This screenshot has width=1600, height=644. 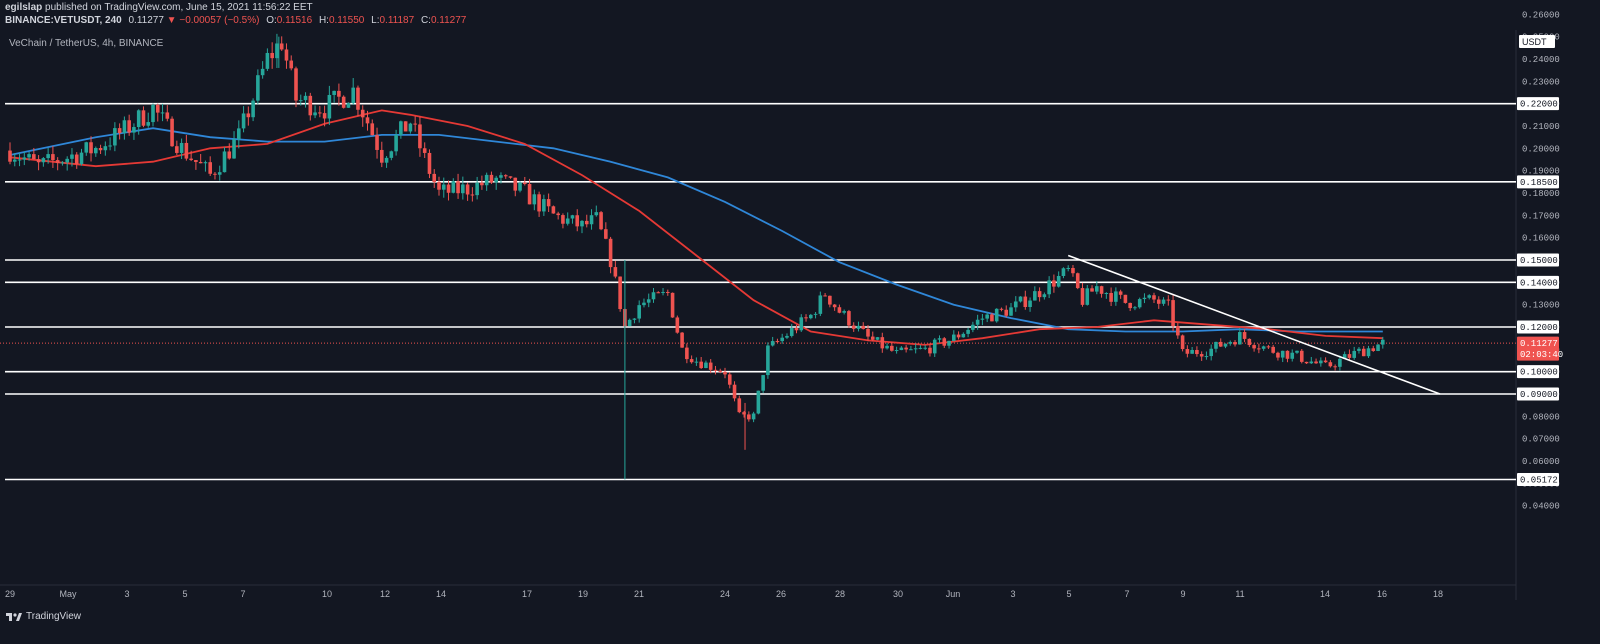 I want to click on x-tick-label: 26, so click(x=781, y=594).